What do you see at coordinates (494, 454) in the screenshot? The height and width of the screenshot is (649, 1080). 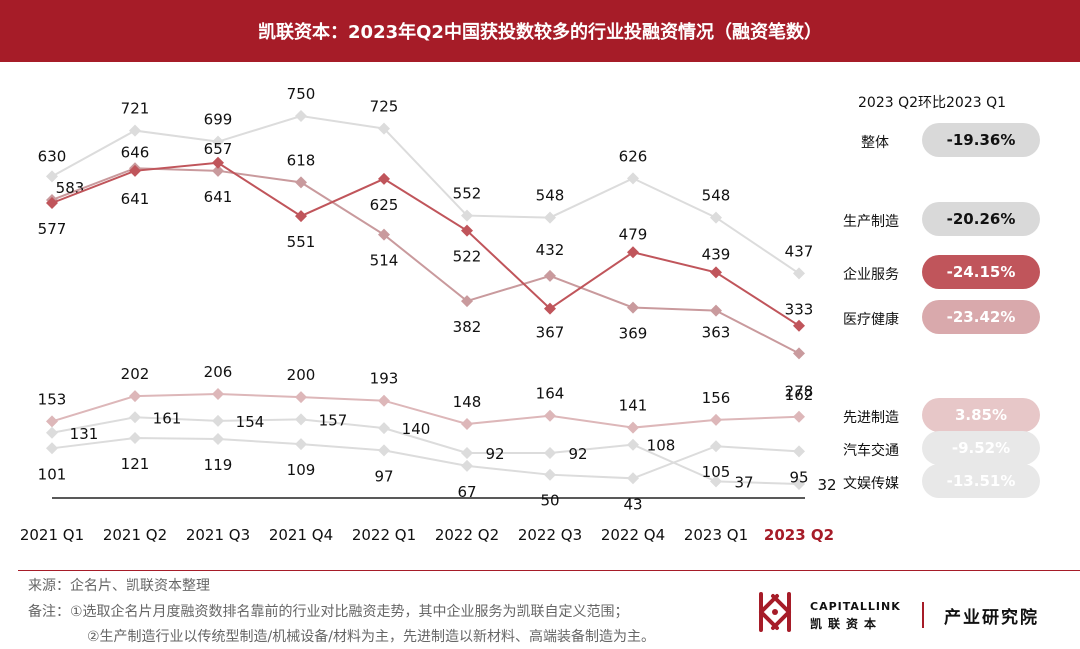 I see `data-label: 92` at bounding box center [494, 454].